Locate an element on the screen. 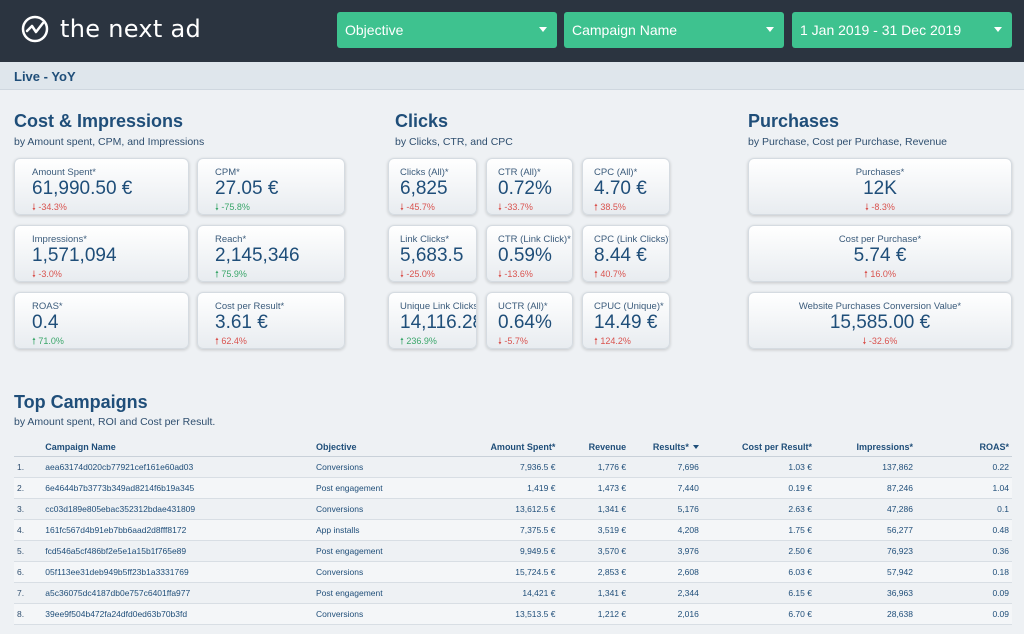  column-header-cost-per-result: Cost per Result* is located at coordinates (758, 447).